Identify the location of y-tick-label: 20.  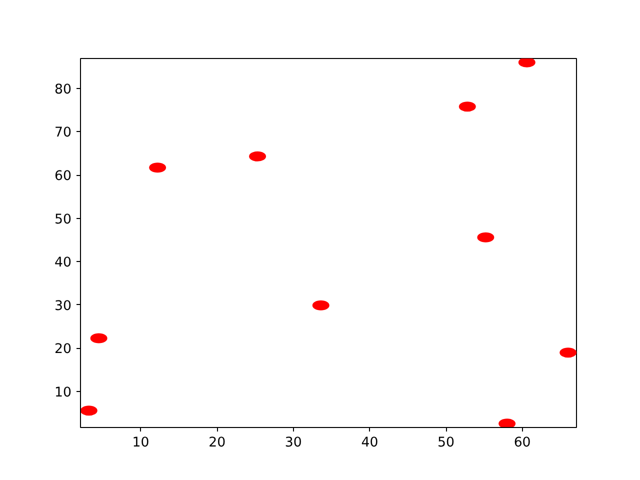
(63, 350).